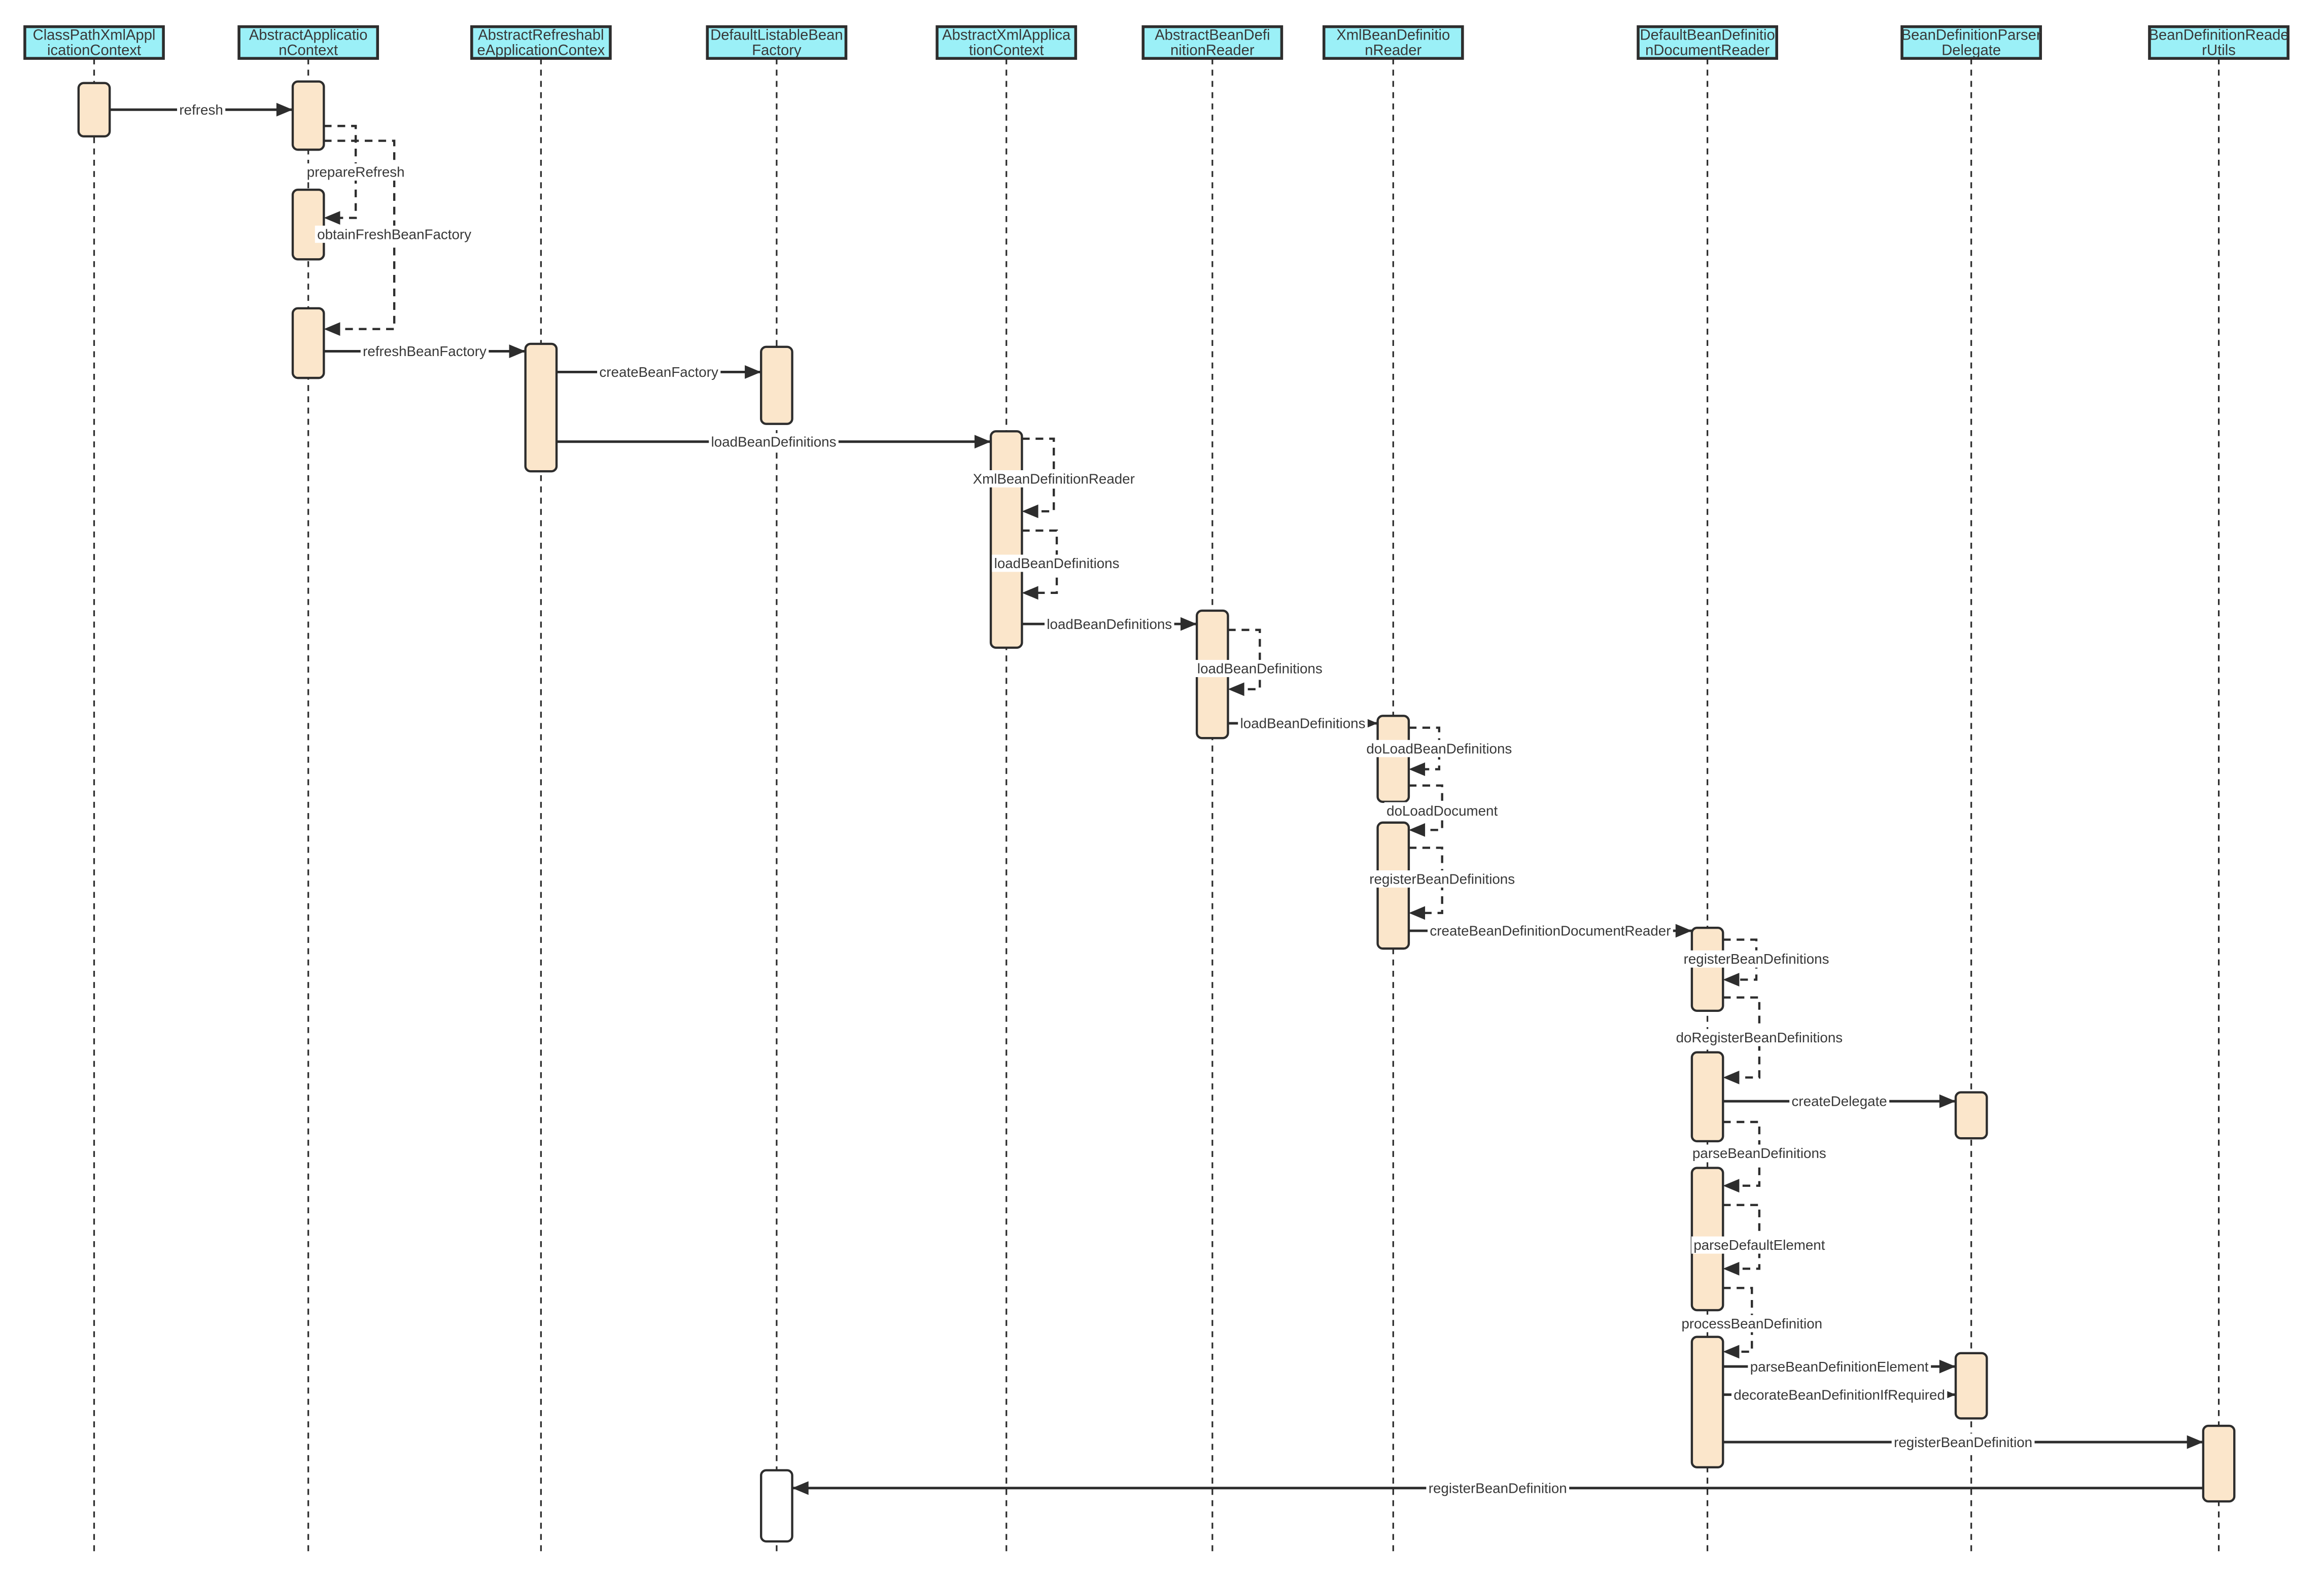 This screenshot has width=2324, height=1581. I want to click on participant-label: AbstractApplicatio nContext, so click(308, 43).